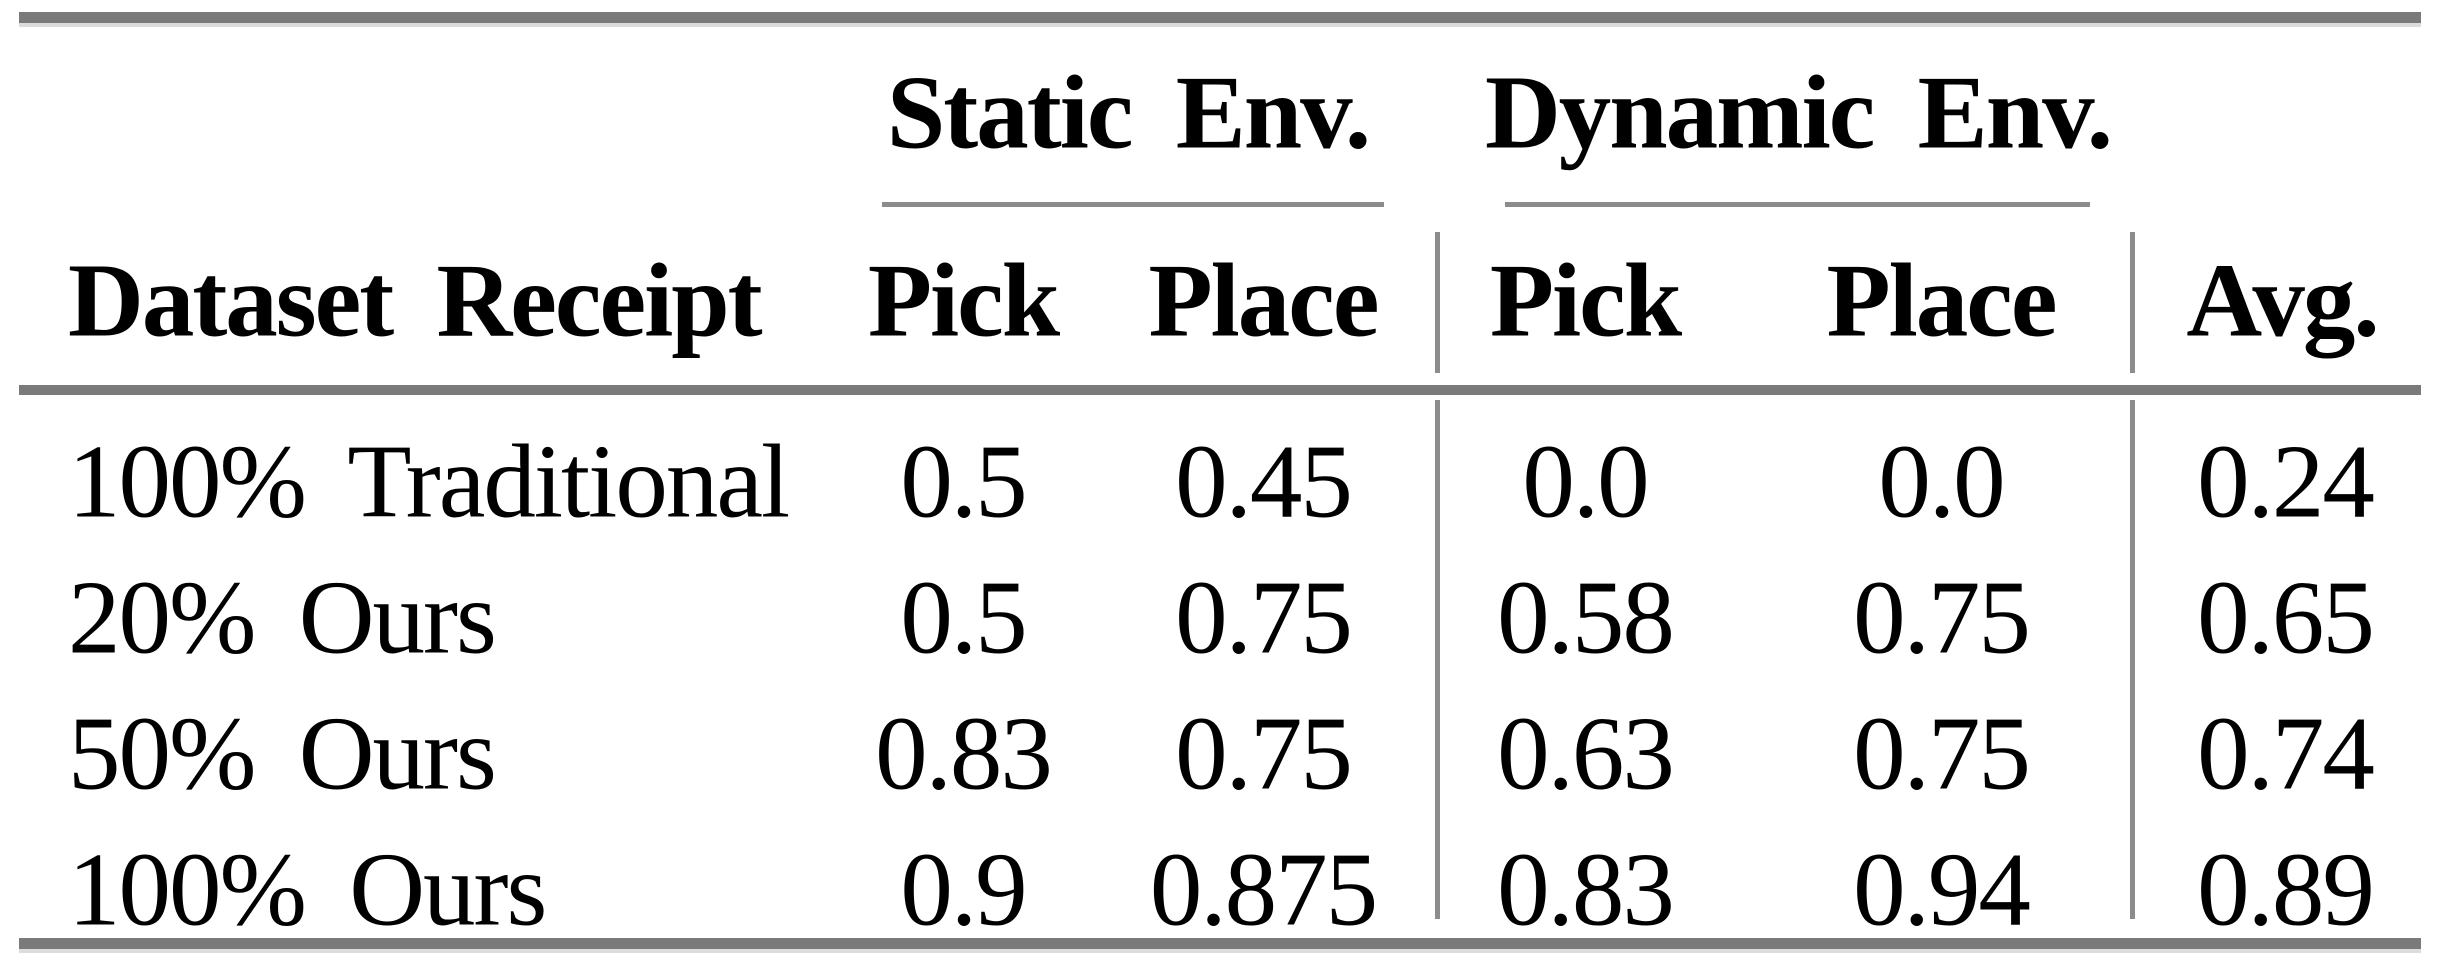 The image size is (2440, 966). Describe the element at coordinates (1220, 17) in the screenshot. I see `top-rule` at that location.